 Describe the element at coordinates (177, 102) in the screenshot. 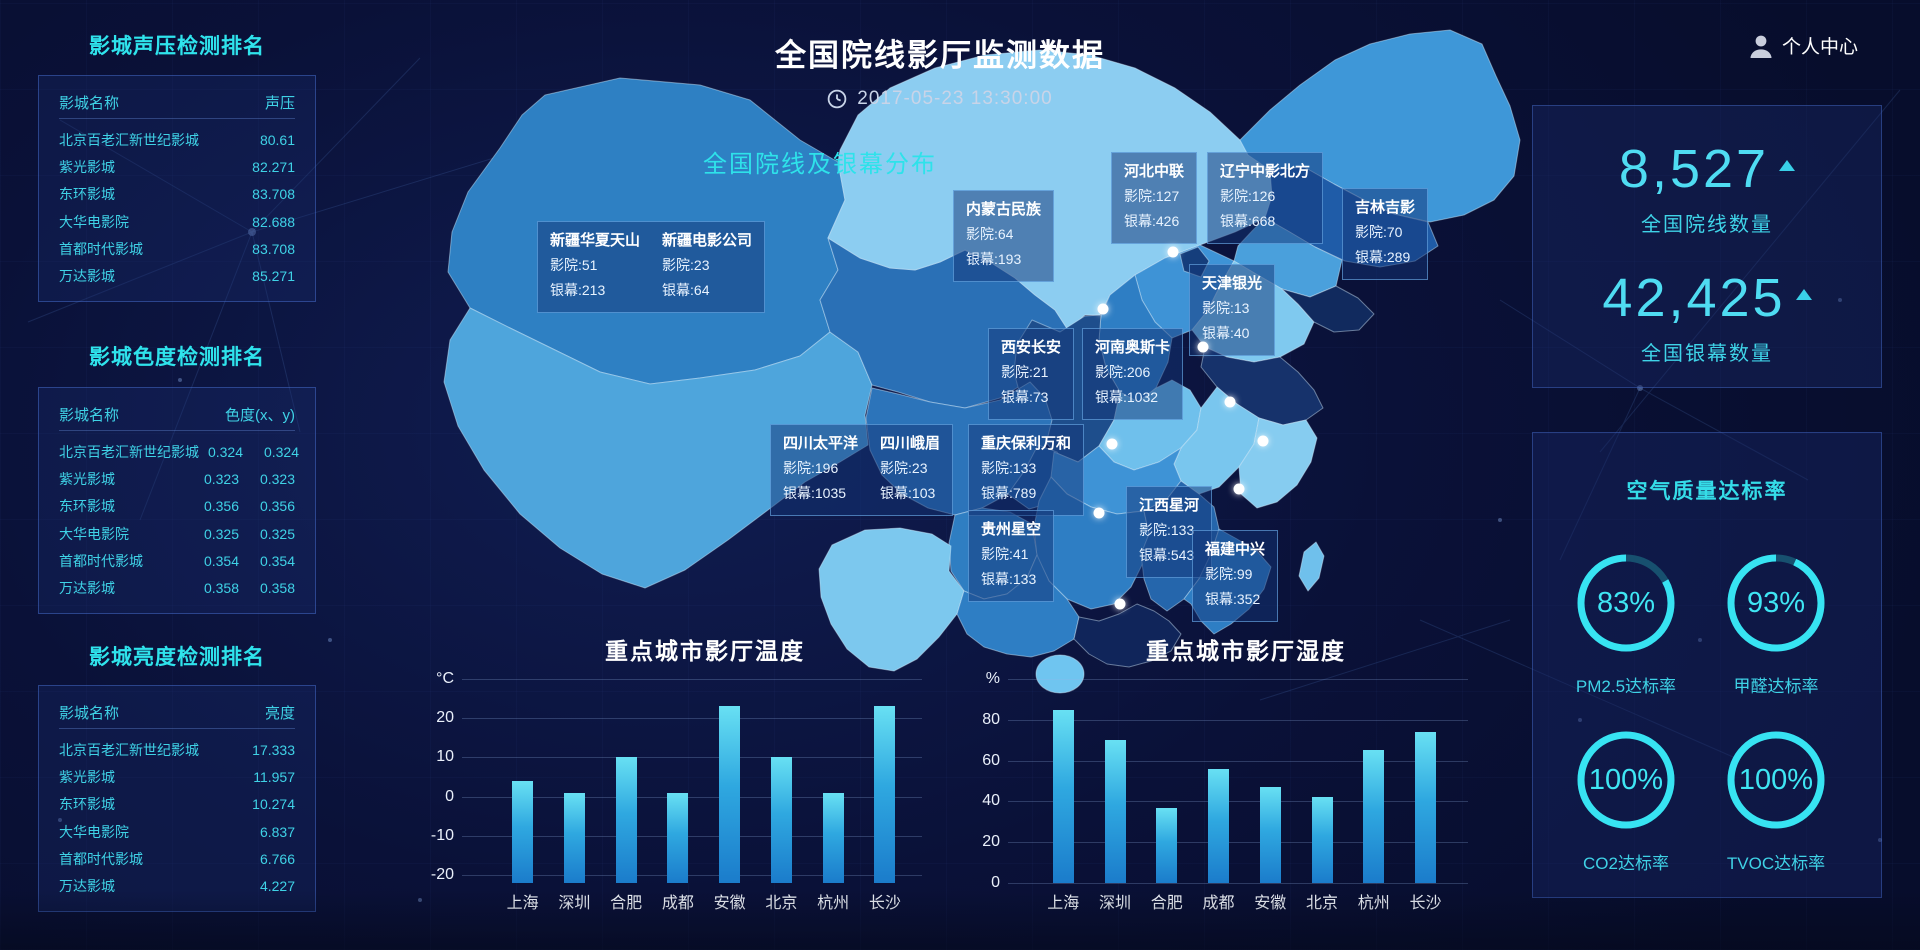

I see `table-header: 影城名称 声压` at that location.